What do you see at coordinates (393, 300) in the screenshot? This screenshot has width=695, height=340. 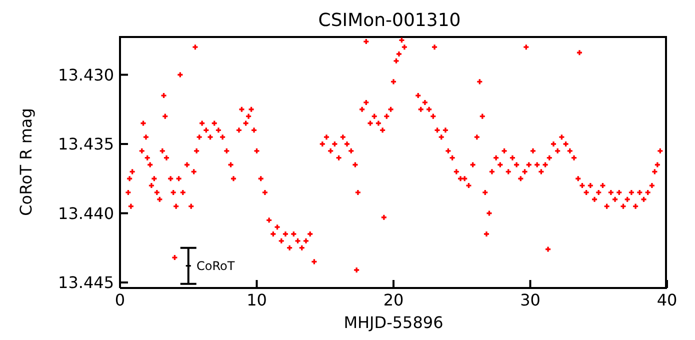 I see `x-tick-label: 20` at bounding box center [393, 300].